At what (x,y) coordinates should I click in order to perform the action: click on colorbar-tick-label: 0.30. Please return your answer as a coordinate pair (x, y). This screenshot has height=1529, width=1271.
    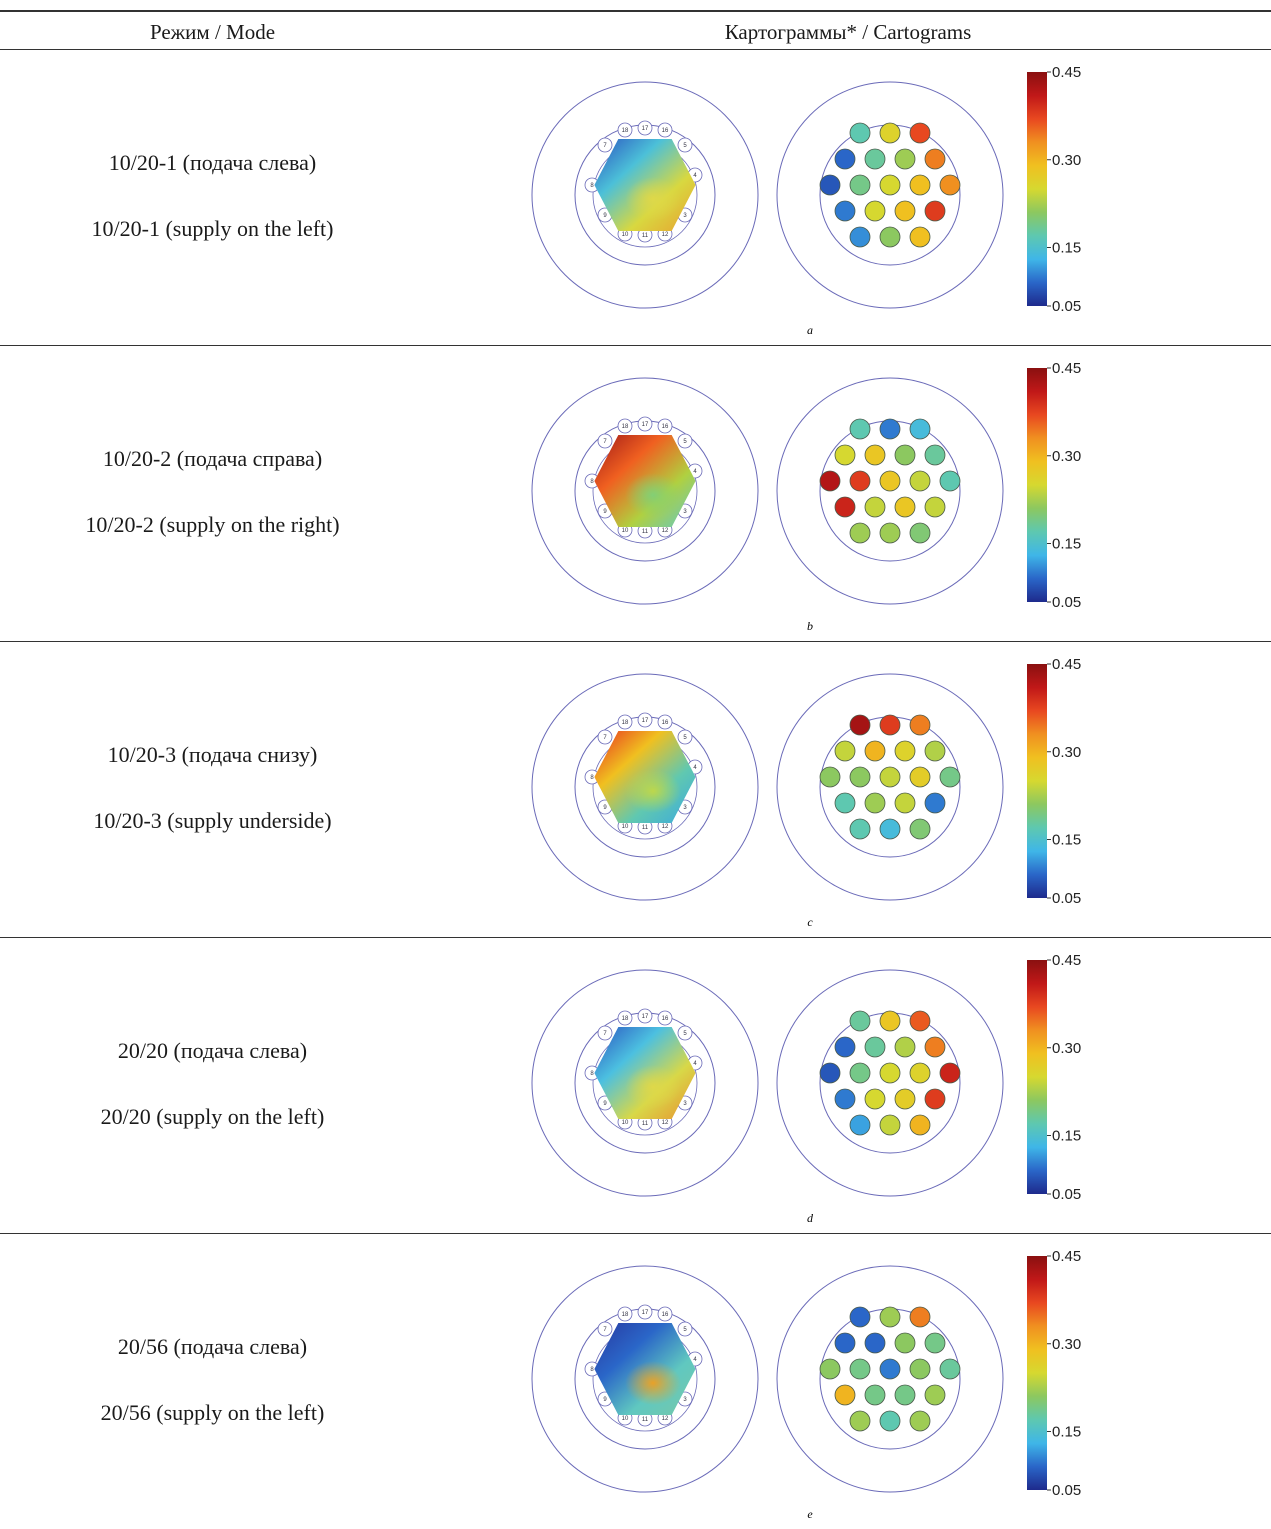
    Looking at the image, I should click on (1066, 456).